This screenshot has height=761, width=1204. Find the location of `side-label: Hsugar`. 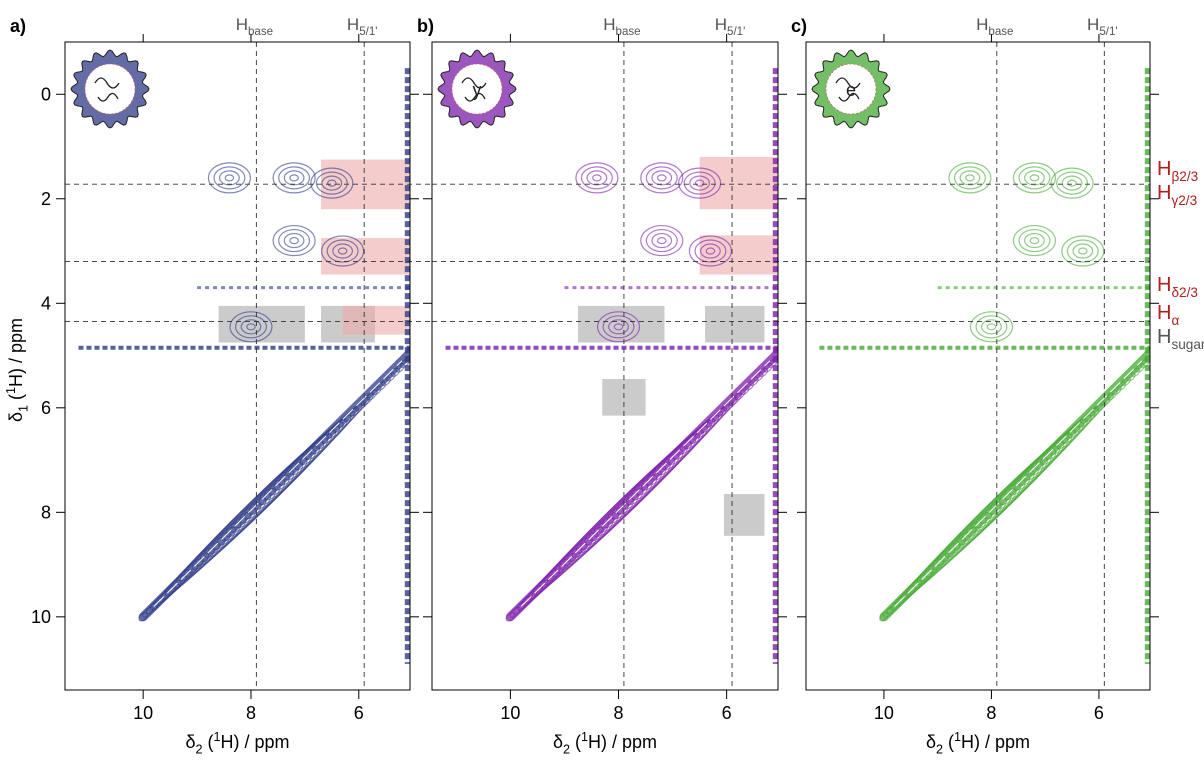

side-label: Hsugar is located at coordinates (1180, 339).